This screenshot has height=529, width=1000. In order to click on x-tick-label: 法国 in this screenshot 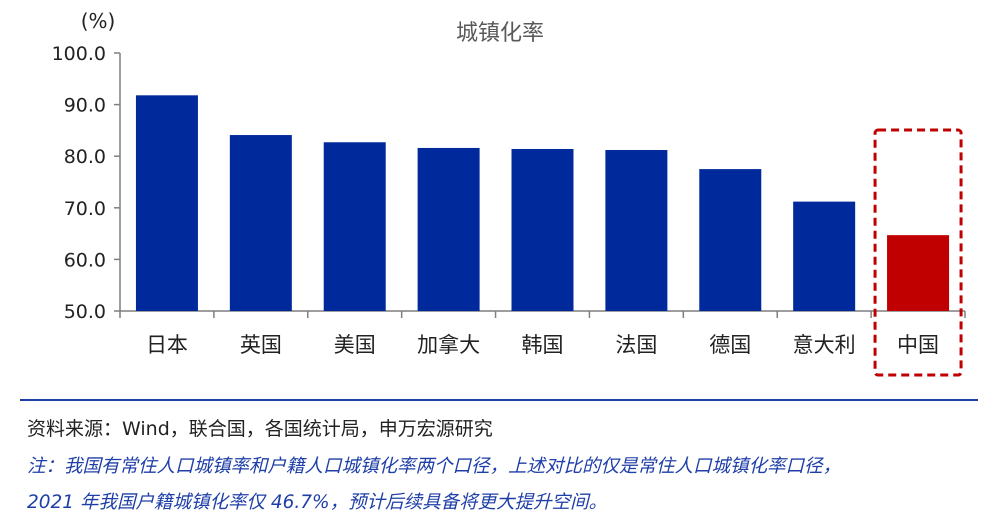, I will do `click(636, 345)`.